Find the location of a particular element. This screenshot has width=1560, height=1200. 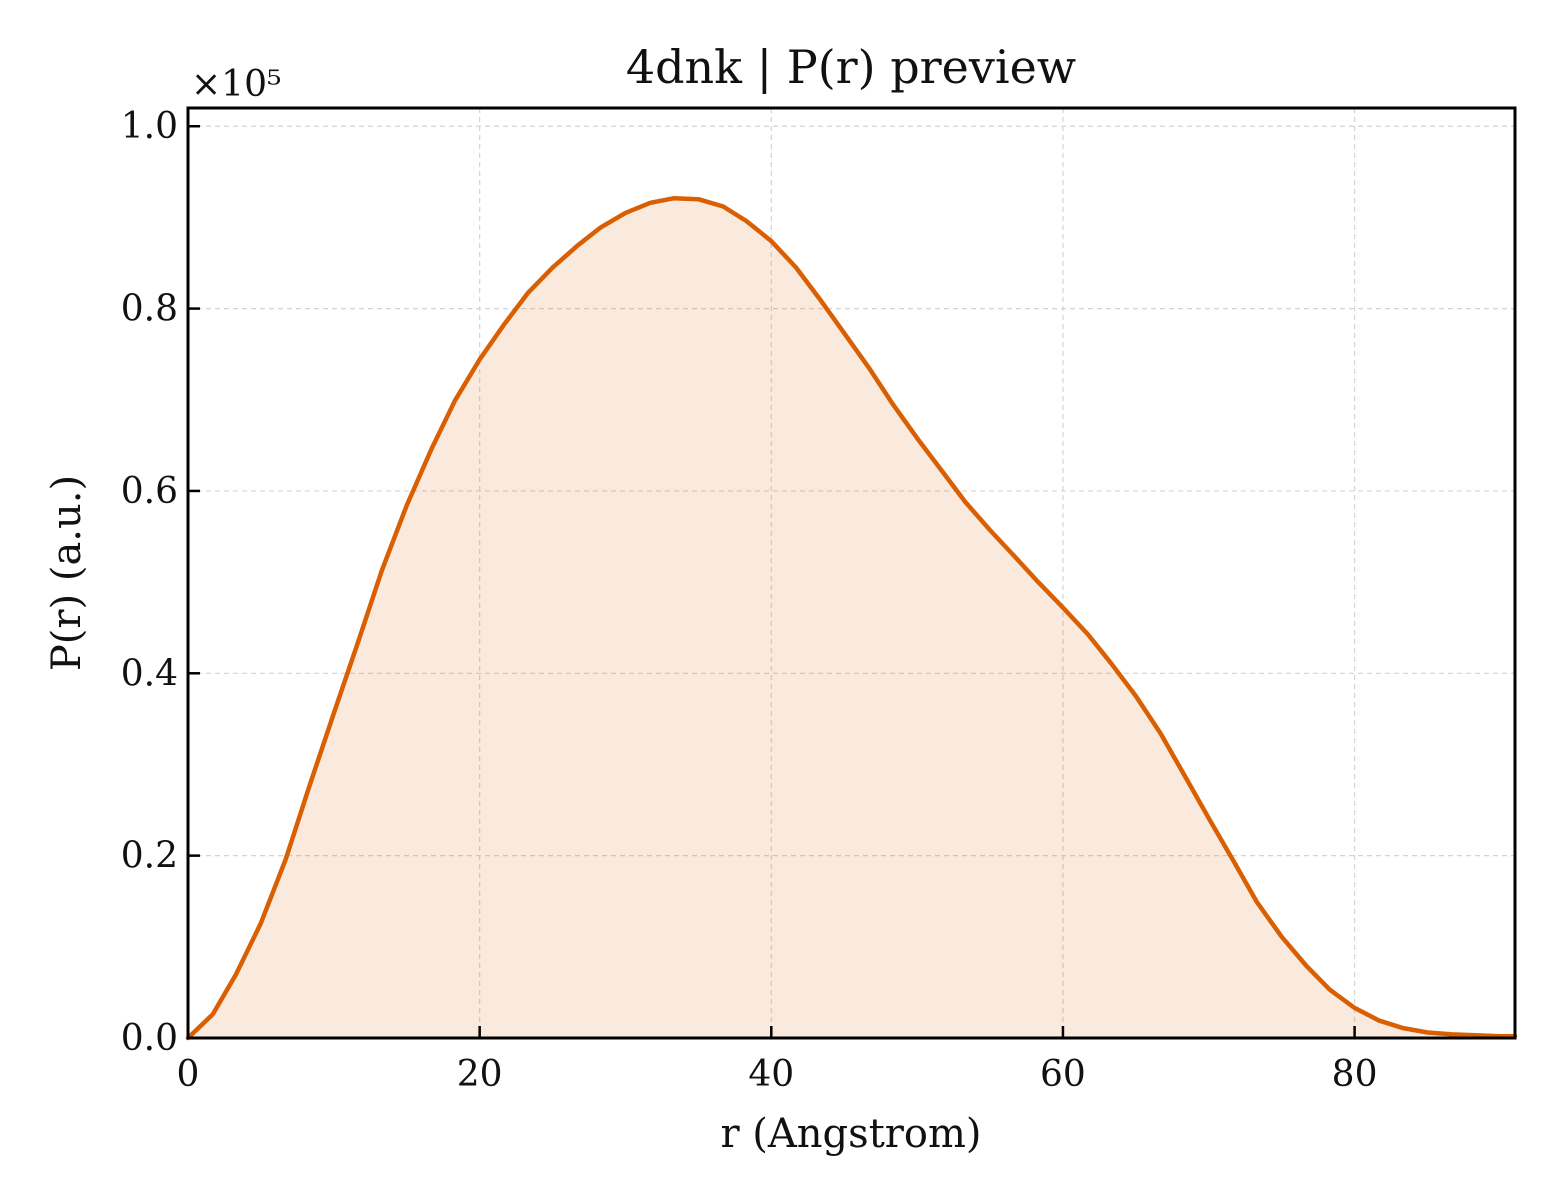

y-tick-label: 0.6 is located at coordinates (149, 491).